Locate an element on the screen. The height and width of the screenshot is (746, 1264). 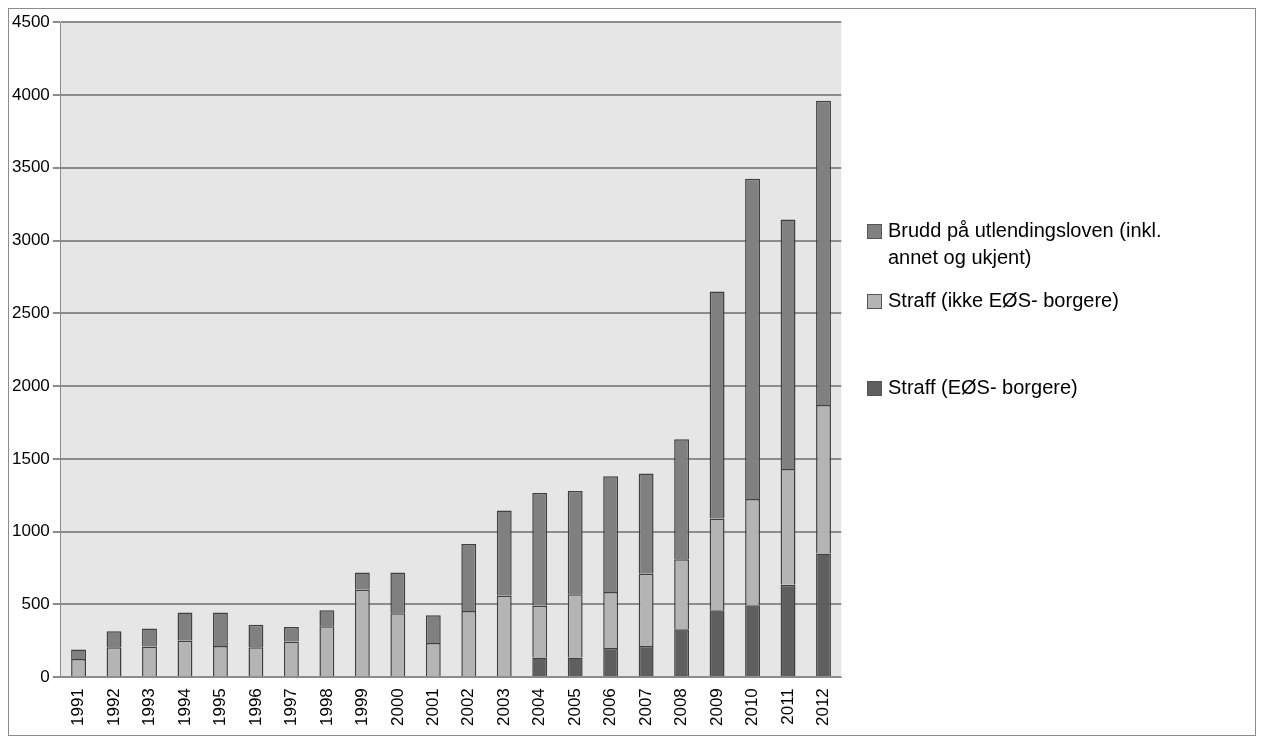
x-tick-label: 2000 is located at coordinates (397, 707).